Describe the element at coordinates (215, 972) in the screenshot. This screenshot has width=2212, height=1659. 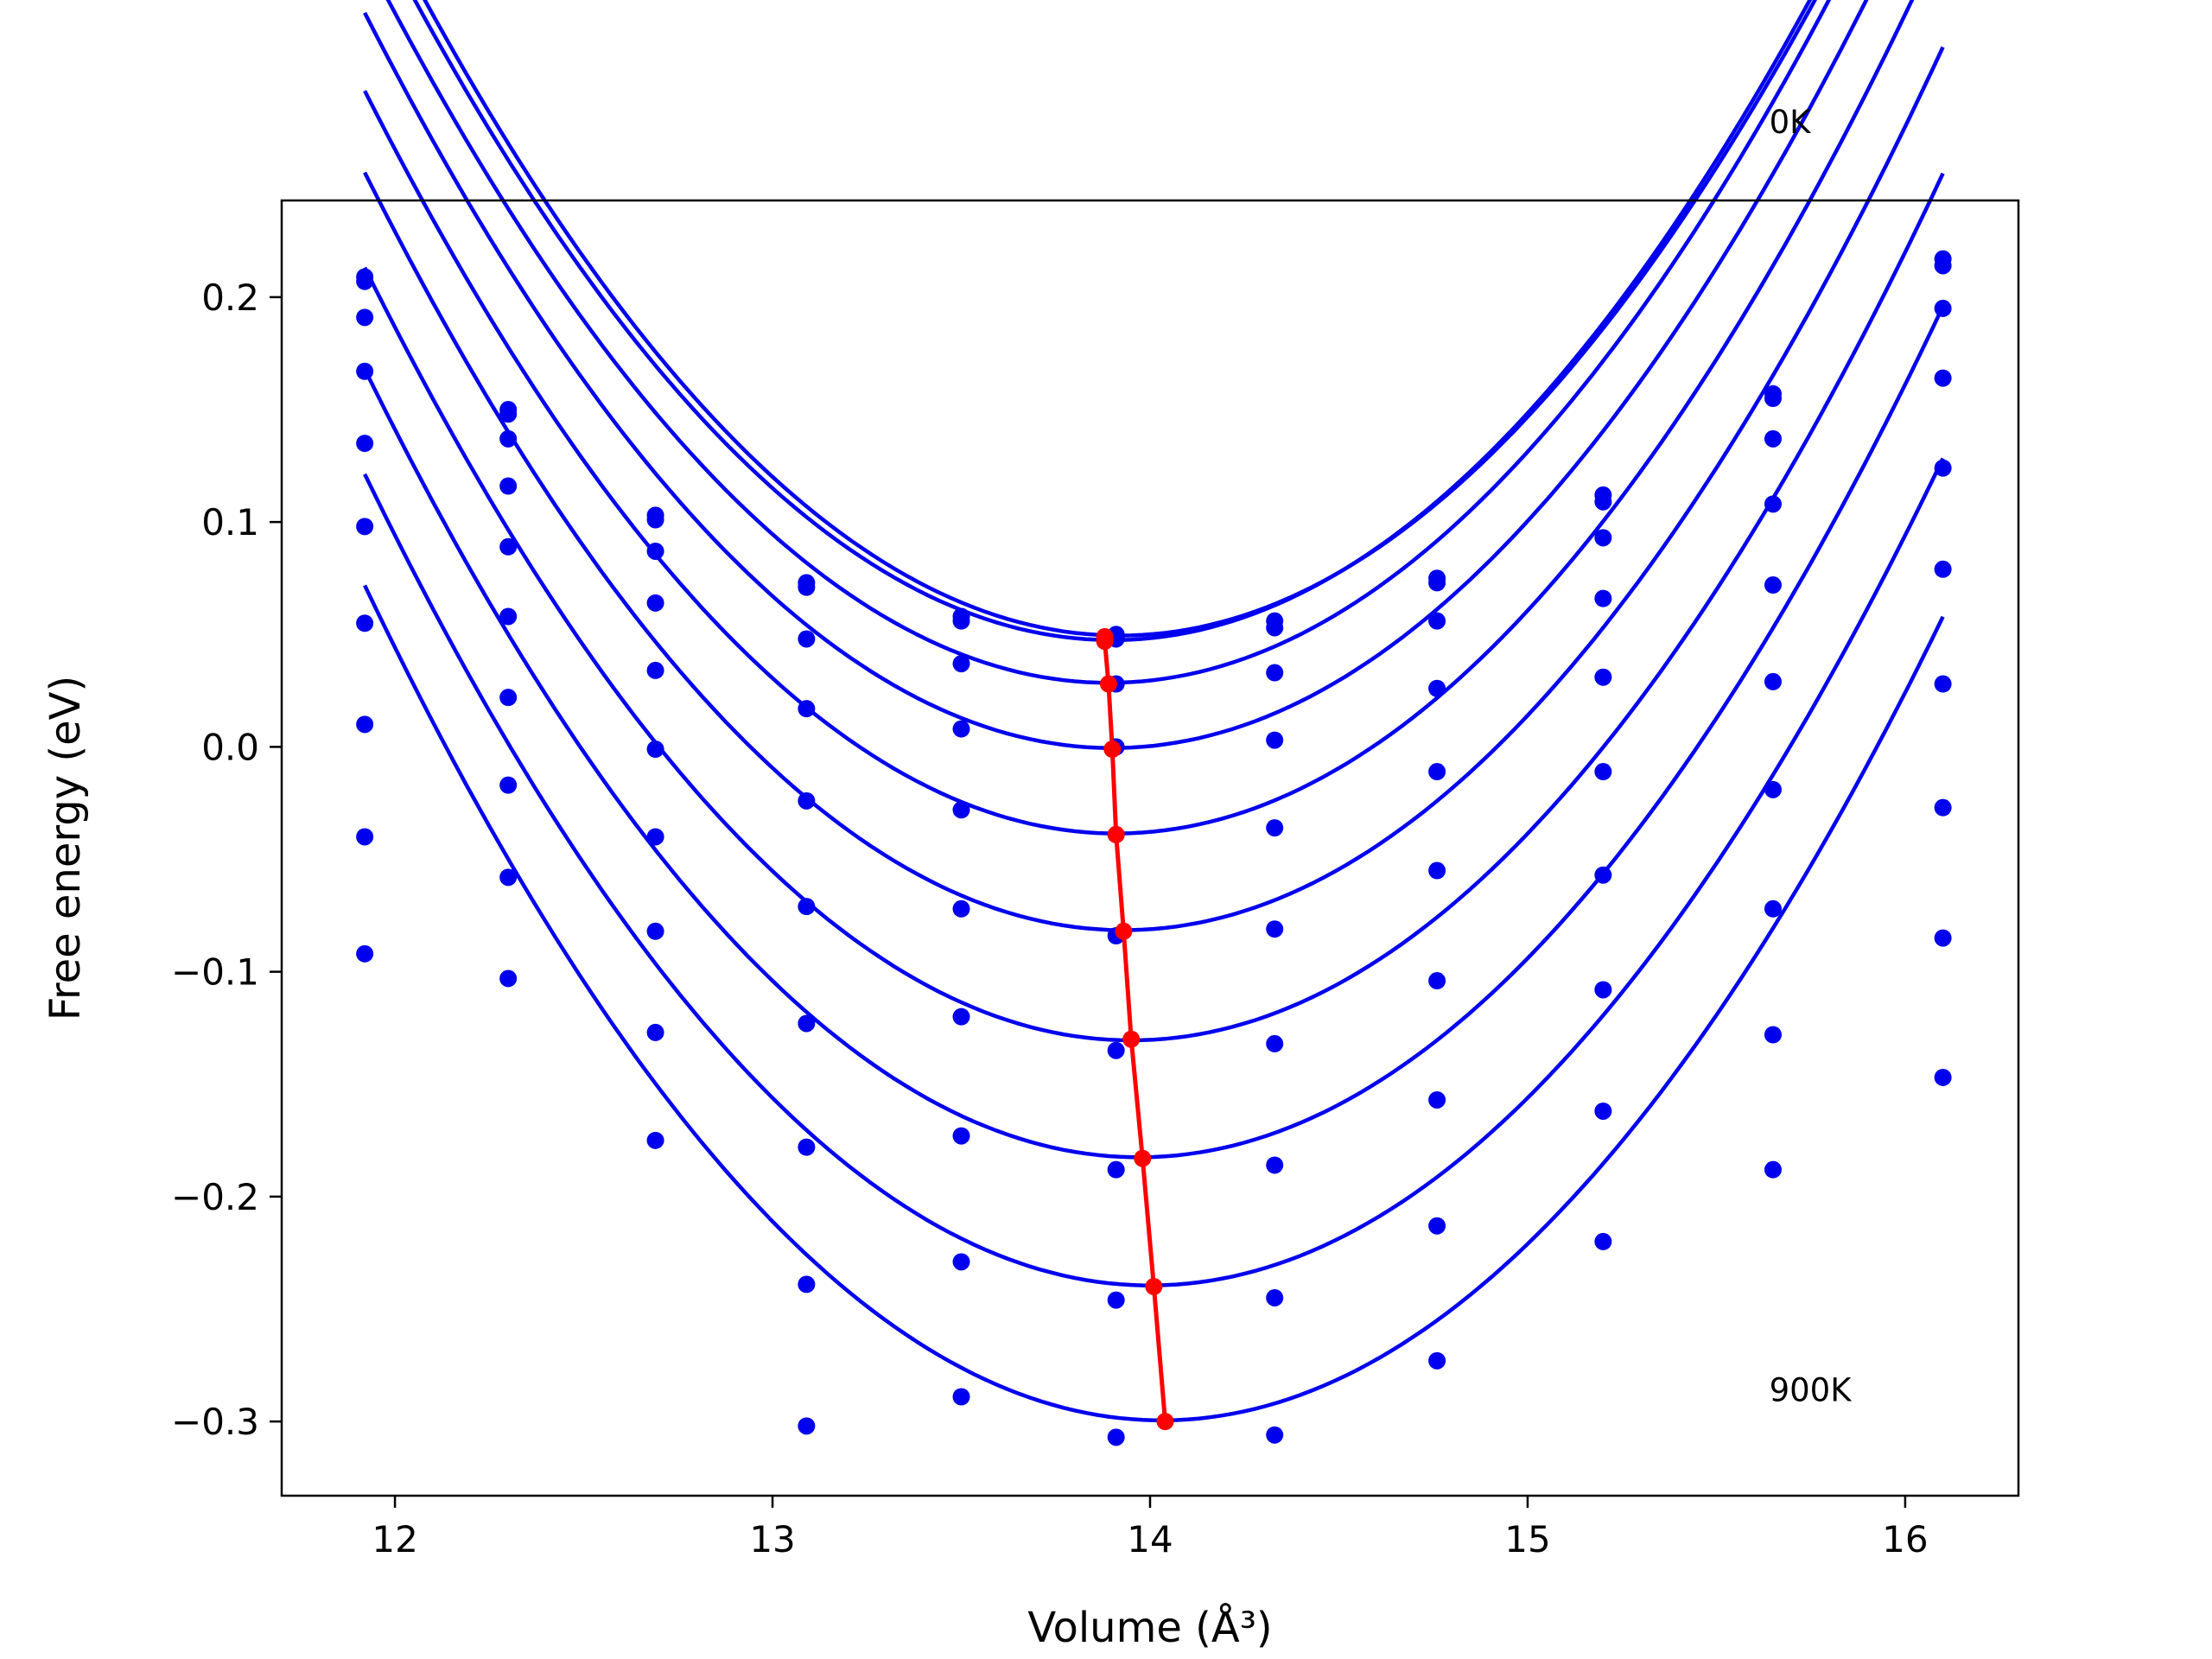
I see `y-tick-label: −0.1` at that location.